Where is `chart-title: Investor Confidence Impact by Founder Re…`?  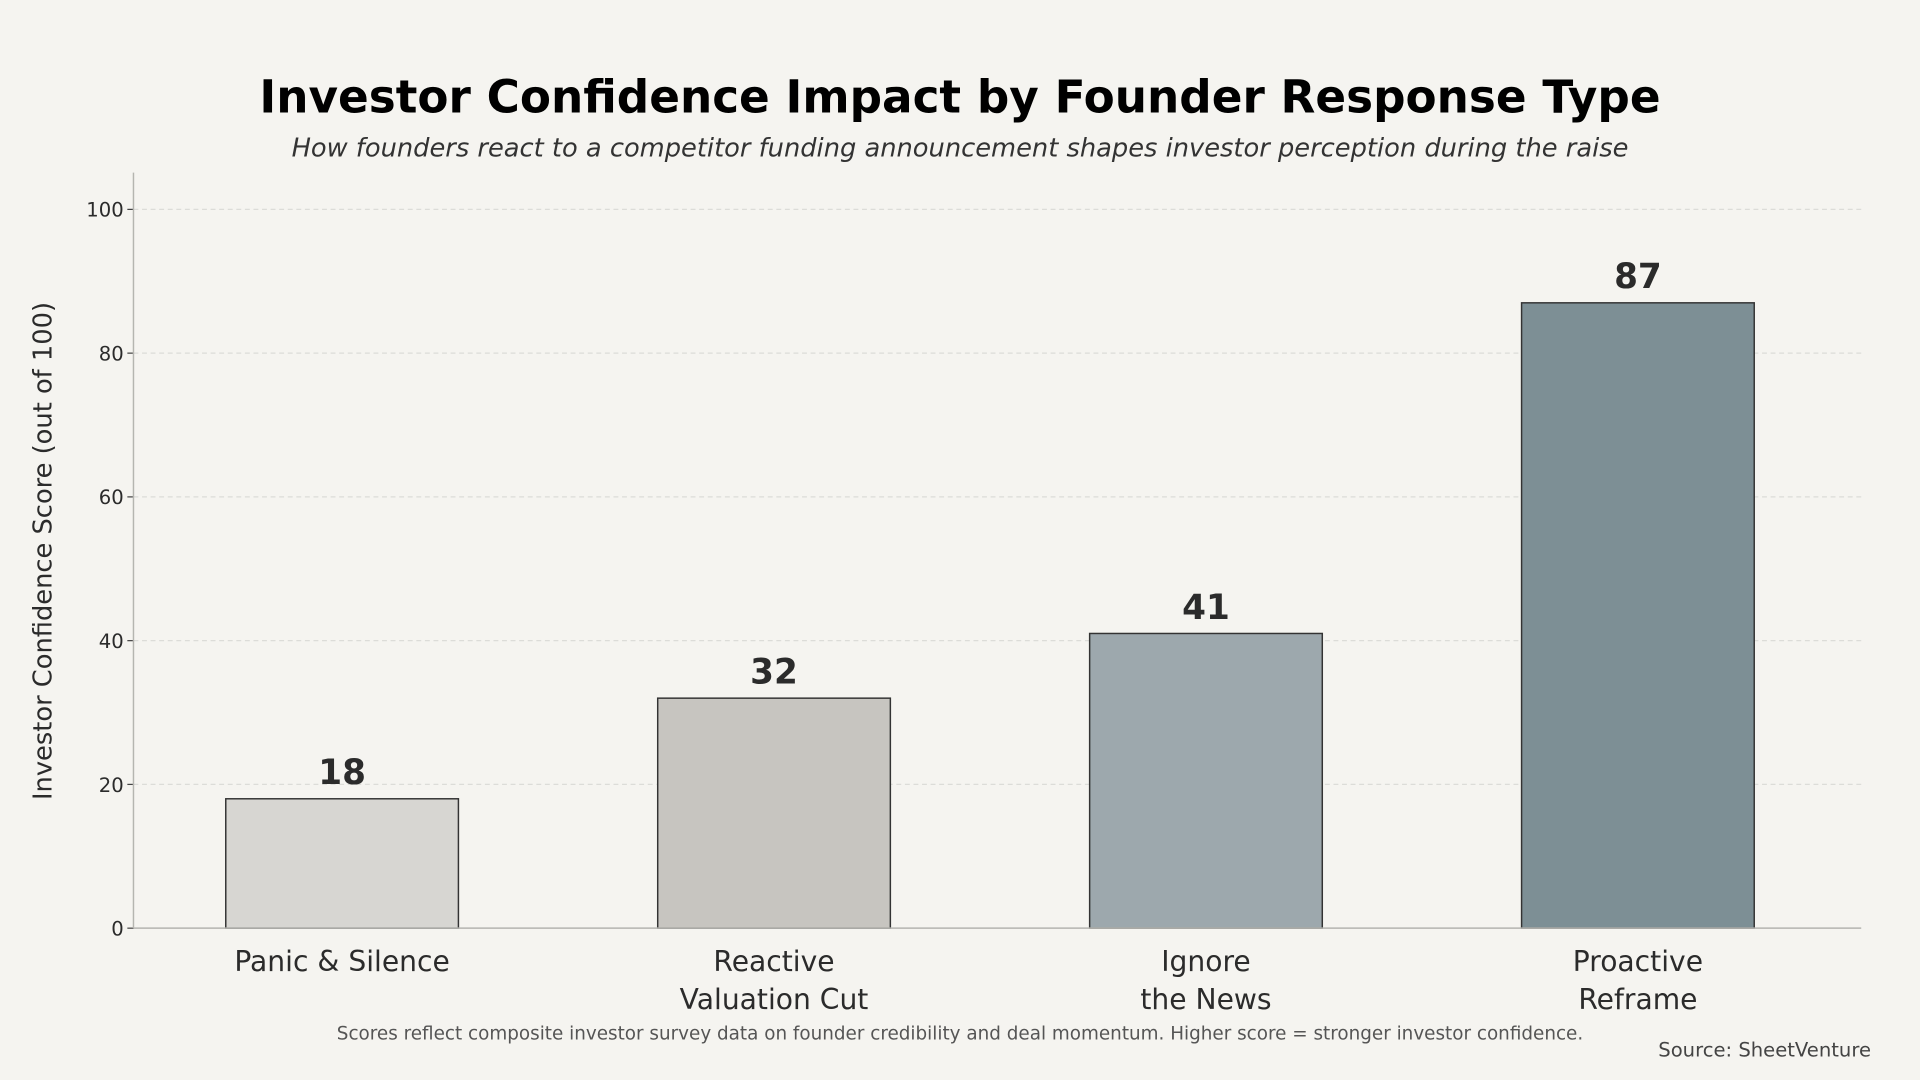
chart-title: Investor Confidence Impact by Founder Re… is located at coordinates (959, 97).